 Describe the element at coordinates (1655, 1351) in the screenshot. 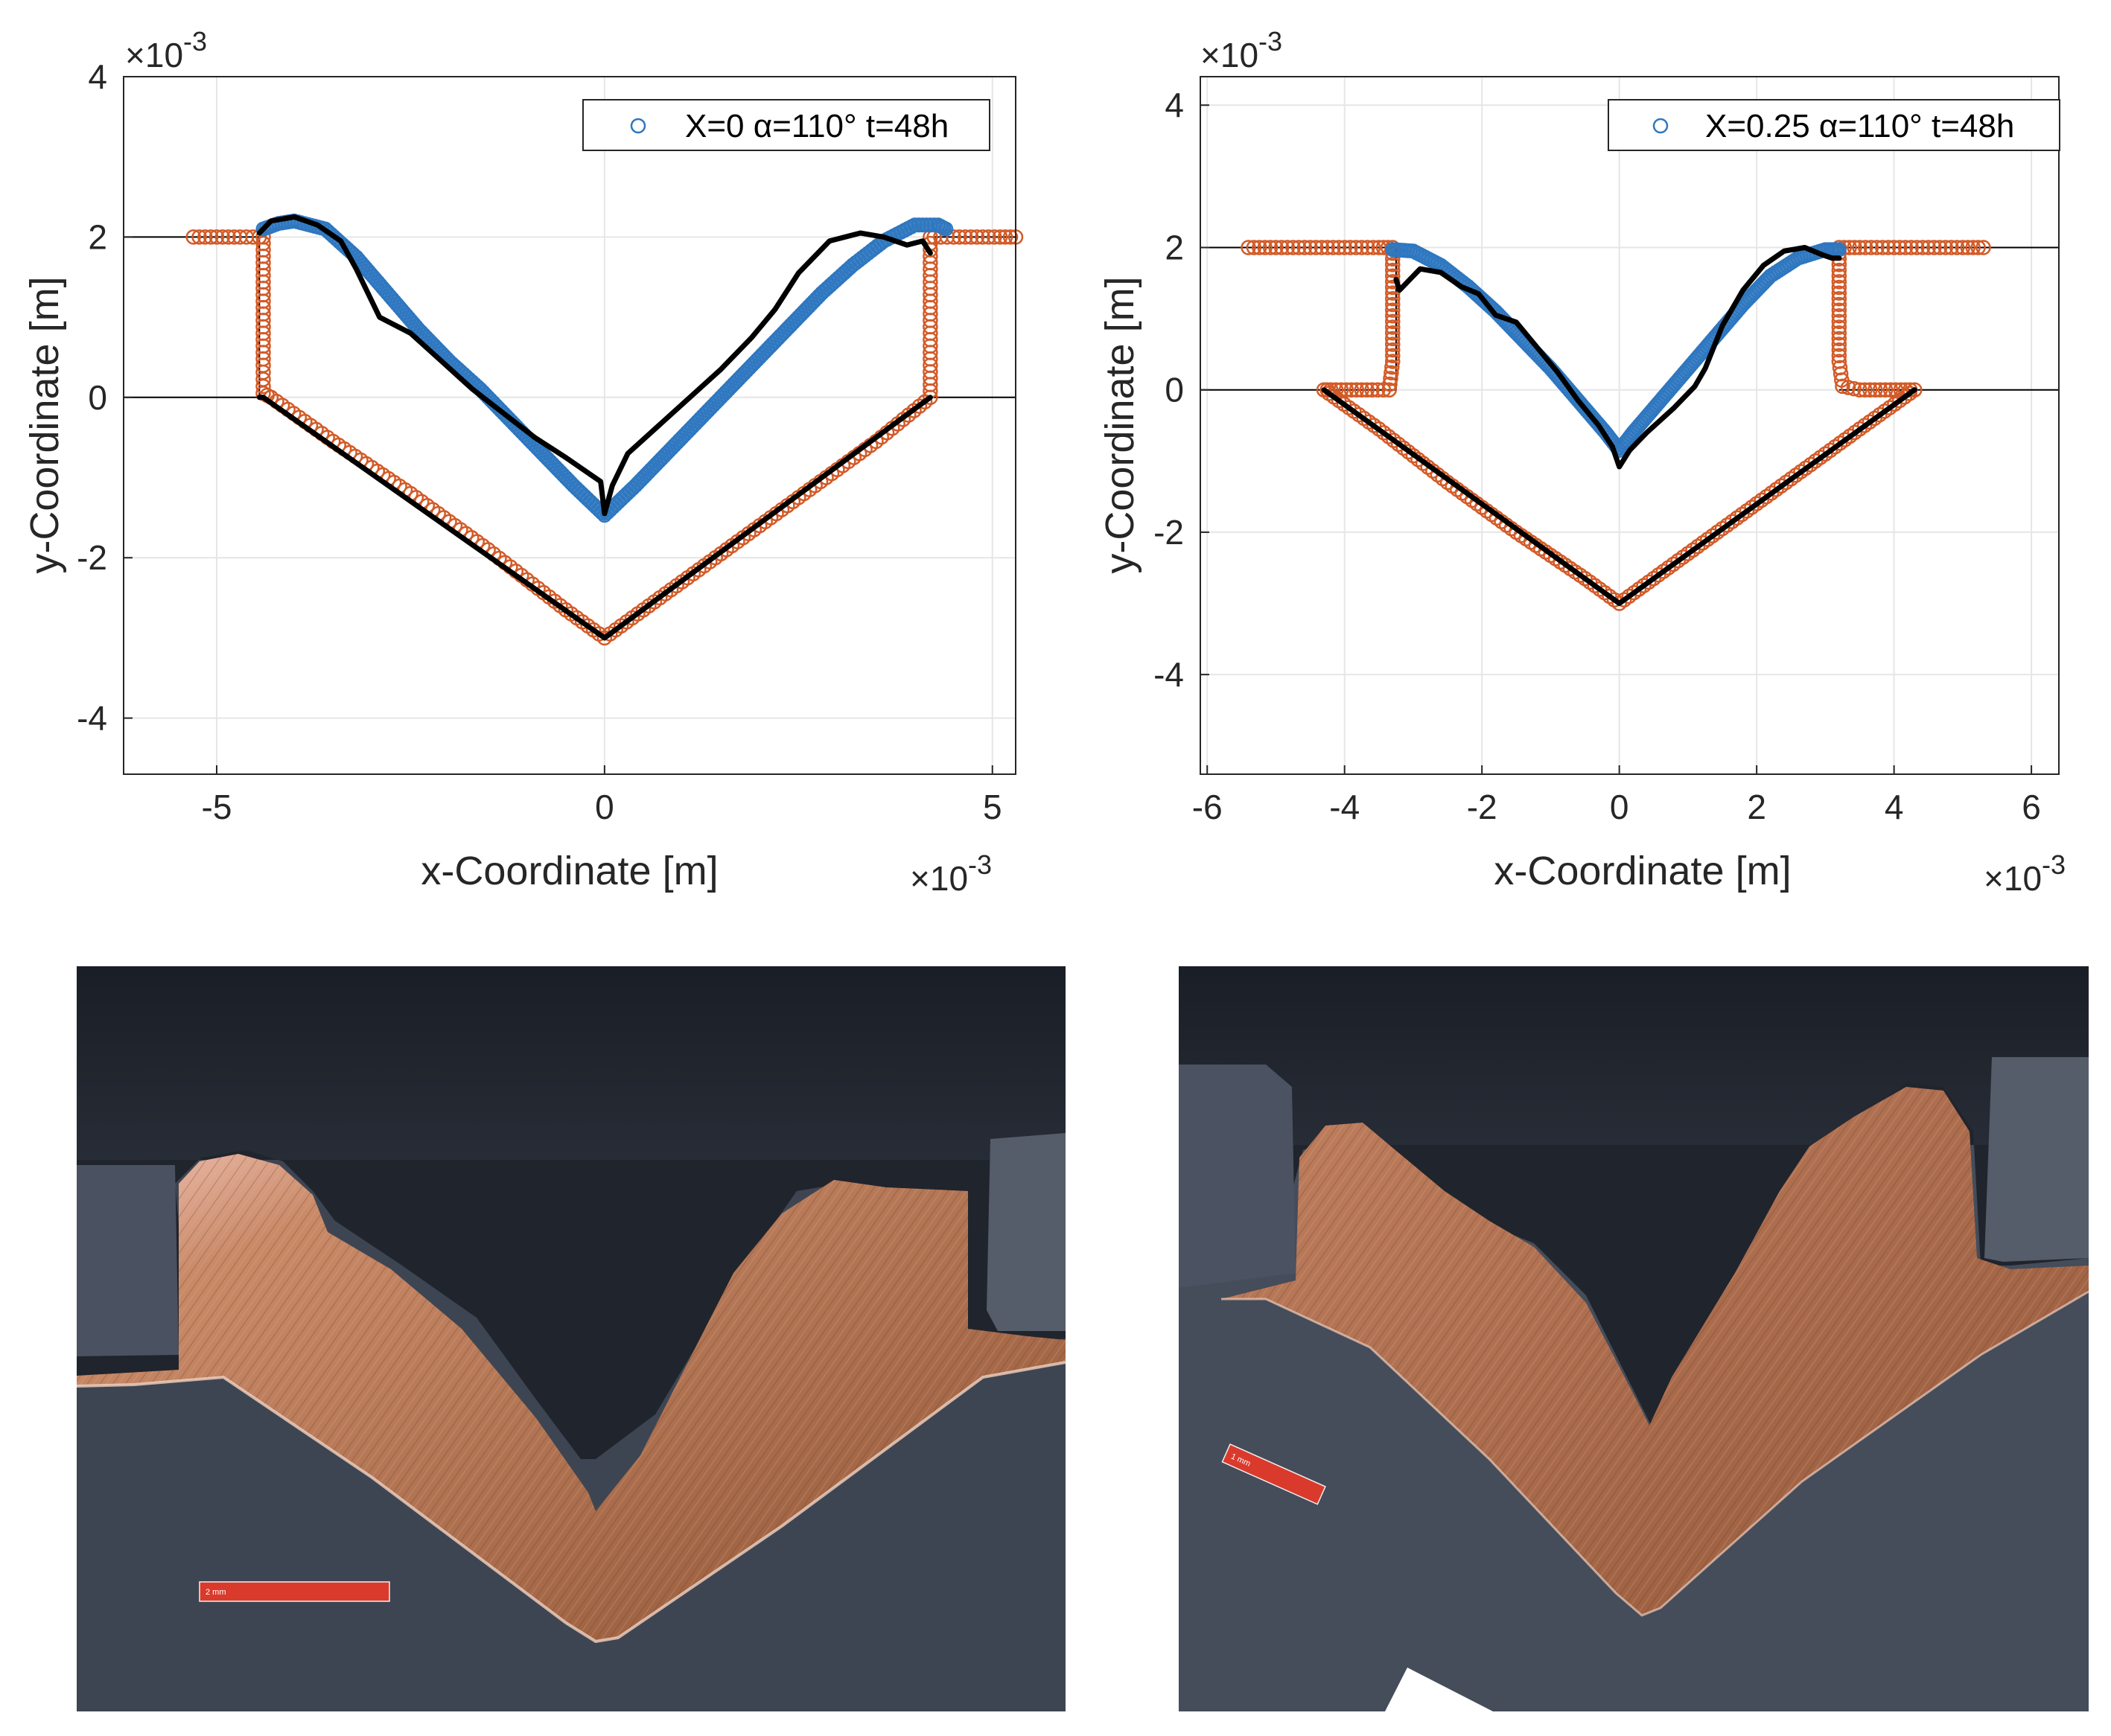

I see `copper-texture` at that location.